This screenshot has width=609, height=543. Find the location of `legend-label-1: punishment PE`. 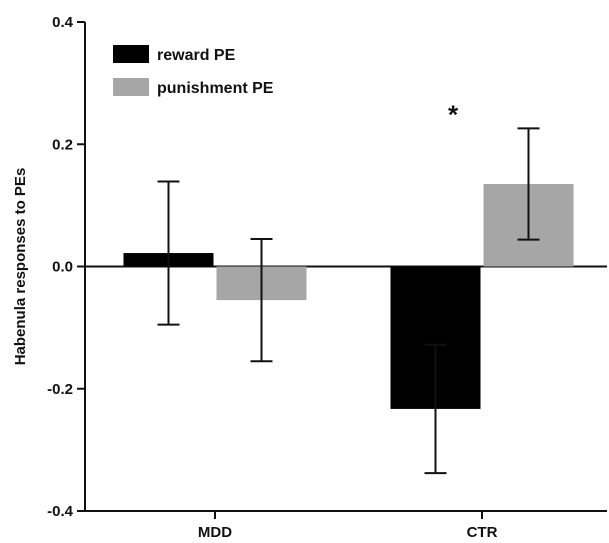

legend-label-1: punishment PE is located at coordinates (215, 88).